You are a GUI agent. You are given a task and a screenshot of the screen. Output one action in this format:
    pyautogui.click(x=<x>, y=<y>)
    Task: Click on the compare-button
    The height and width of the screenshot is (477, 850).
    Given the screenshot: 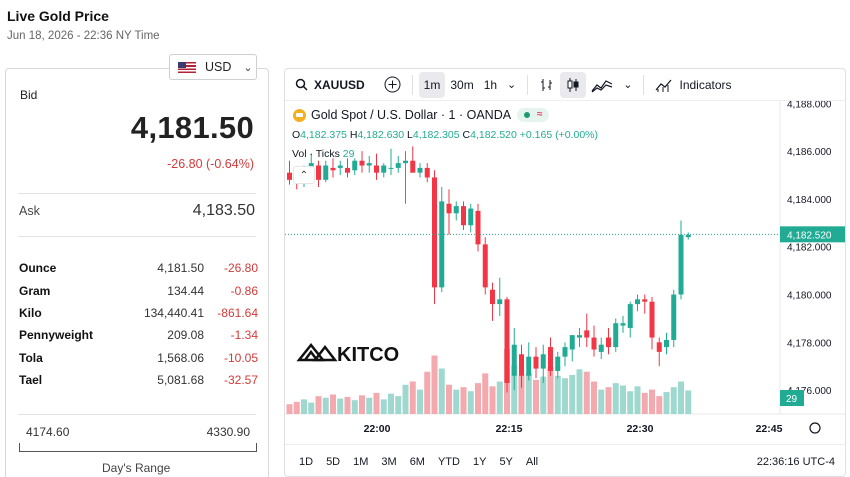 What is the action you would take?
    pyautogui.click(x=392, y=85)
    